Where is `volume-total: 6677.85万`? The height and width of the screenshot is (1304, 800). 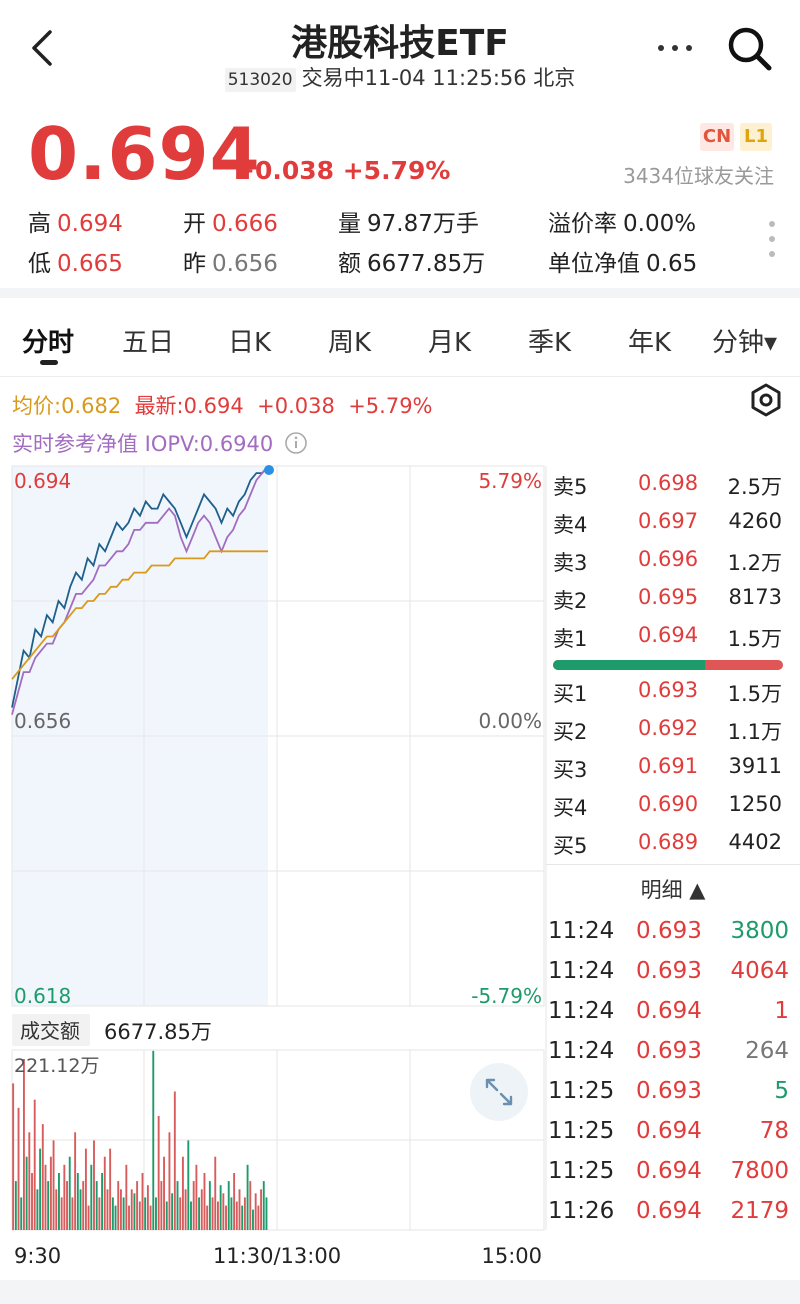 volume-total: 6677.85万 is located at coordinates (158, 1032).